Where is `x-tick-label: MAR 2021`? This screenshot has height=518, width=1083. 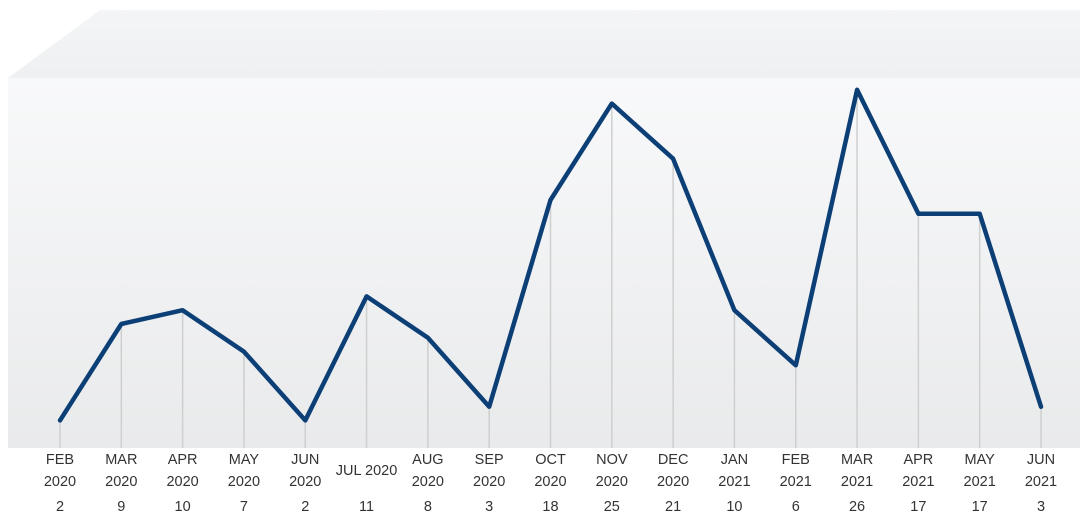 x-tick-label: MAR 2021 is located at coordinates (857, 471).